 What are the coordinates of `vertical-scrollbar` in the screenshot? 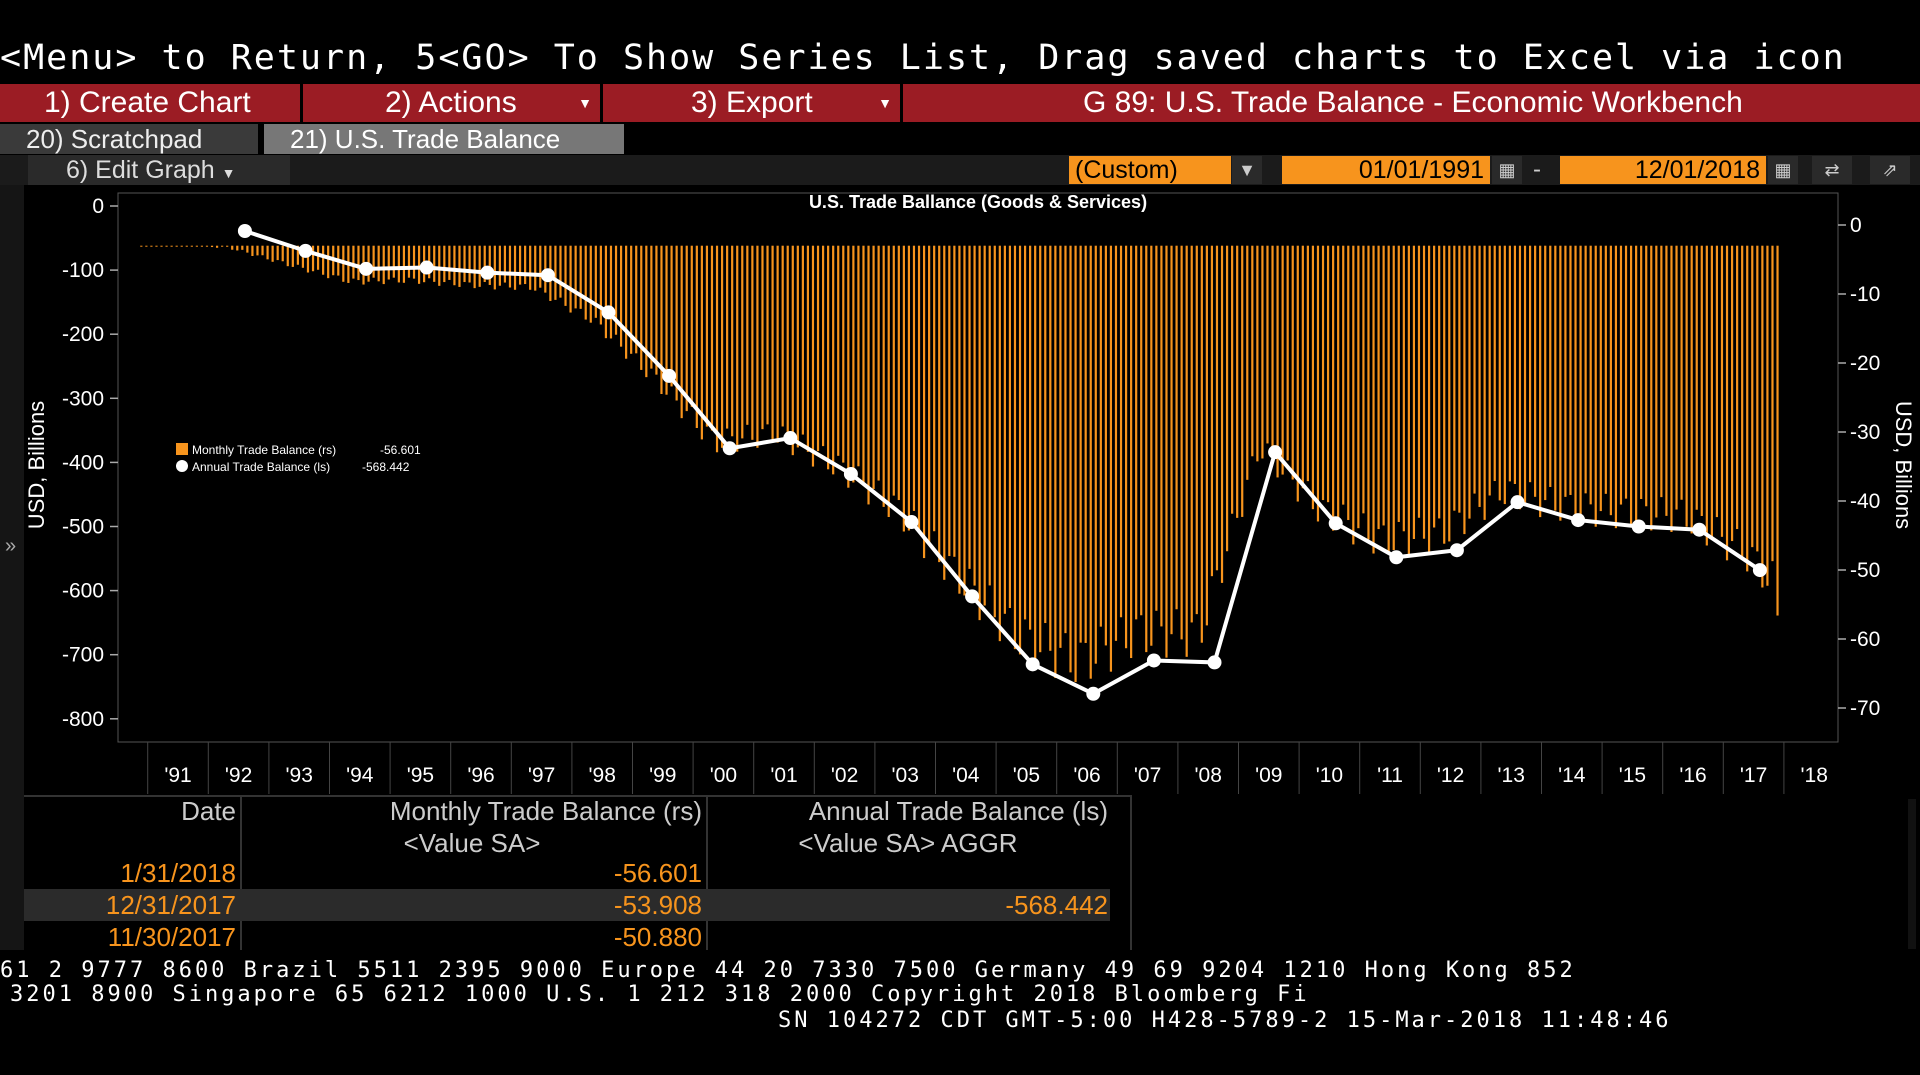 It's located at (1912, 874).